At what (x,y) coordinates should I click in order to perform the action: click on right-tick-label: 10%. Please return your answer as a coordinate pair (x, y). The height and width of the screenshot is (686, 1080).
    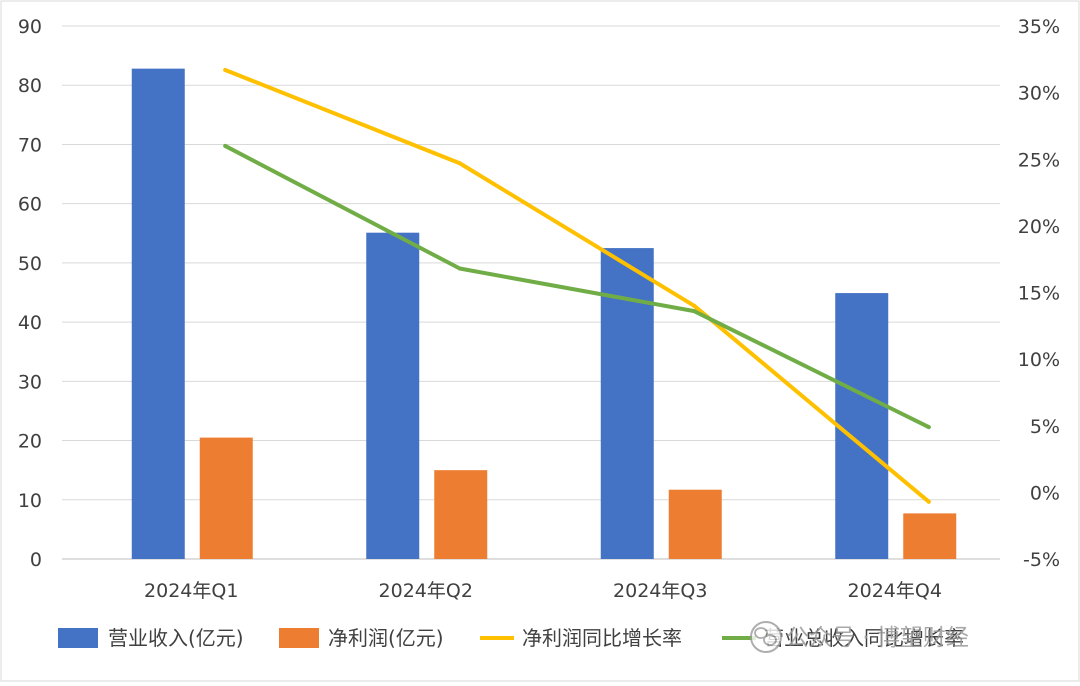
    Looking at the image, I should click on (1039, 360).